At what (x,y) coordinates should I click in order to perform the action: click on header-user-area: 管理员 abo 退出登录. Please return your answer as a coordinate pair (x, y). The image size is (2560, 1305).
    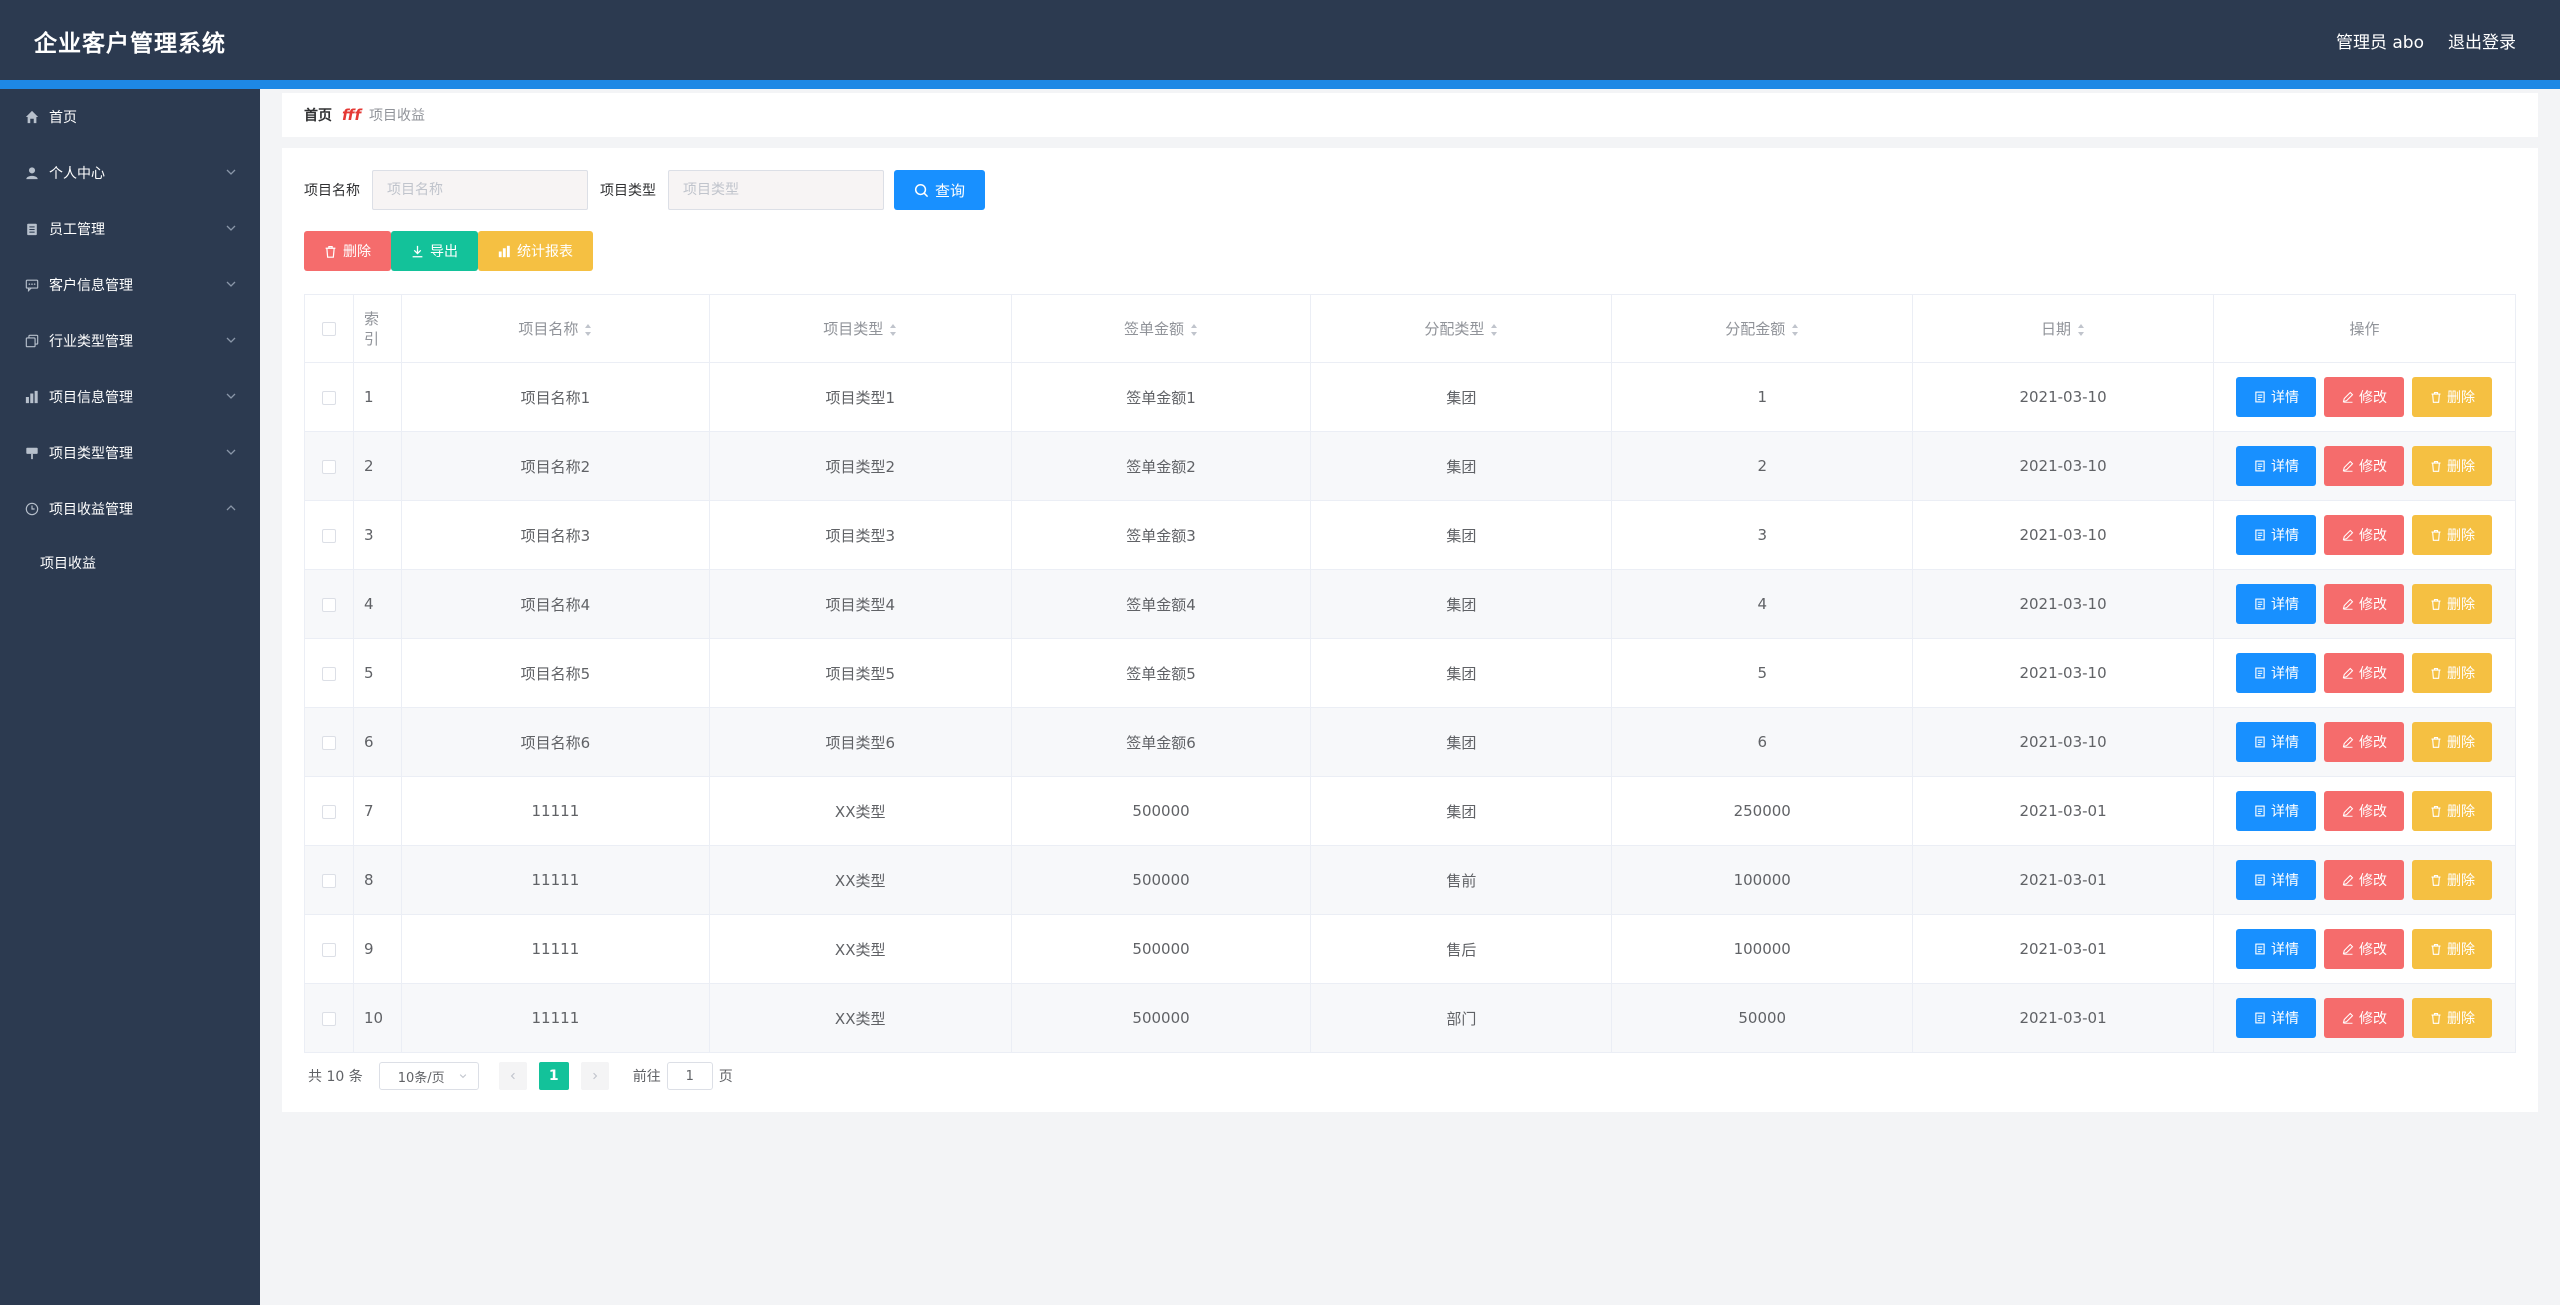
    Looking at the image, I should click on (2426, 40).